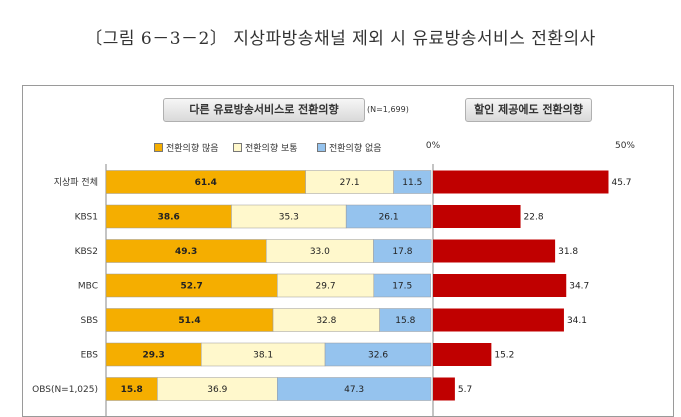 Image resolution: width=681 pixels, height=417 pixels. What do you see at coordinates (350, 183) in the screenshot?
I see `stacked-bar-value-label: 27.1` at bounding box center [350, 183].